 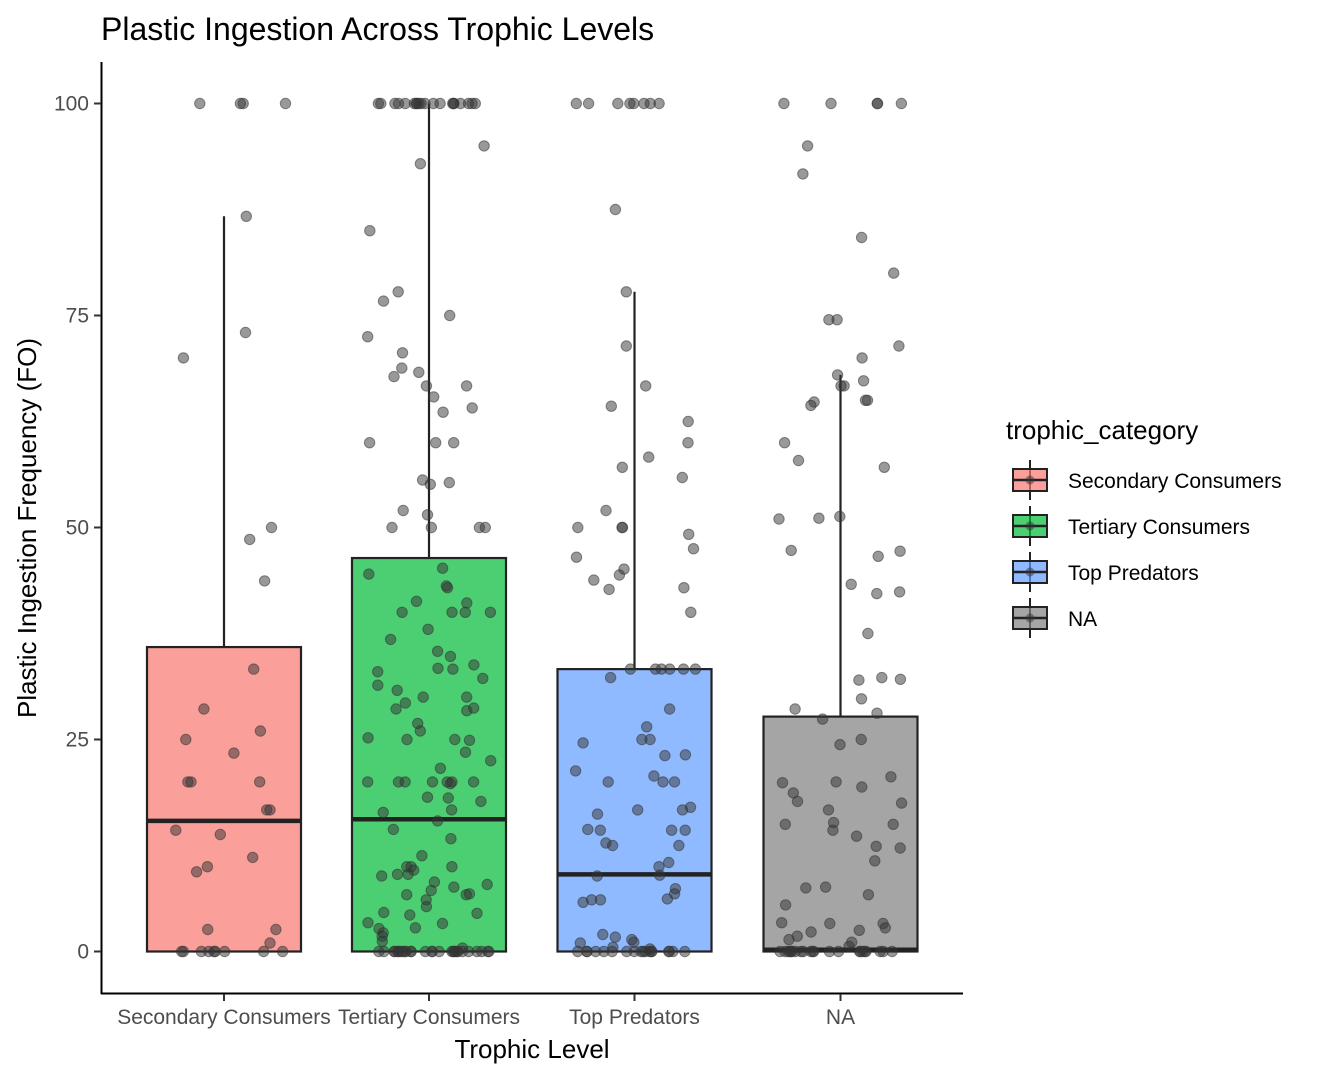 I want to click on chart-title: Plastic Ingestion Across Trophic Levels, so click(x=377, y=29).